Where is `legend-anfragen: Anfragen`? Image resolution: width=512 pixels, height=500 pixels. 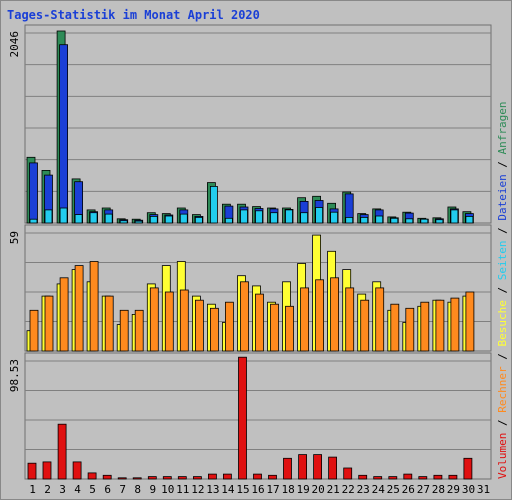 legend-anfragen: Anfragen is located at coordinates (502, 127).